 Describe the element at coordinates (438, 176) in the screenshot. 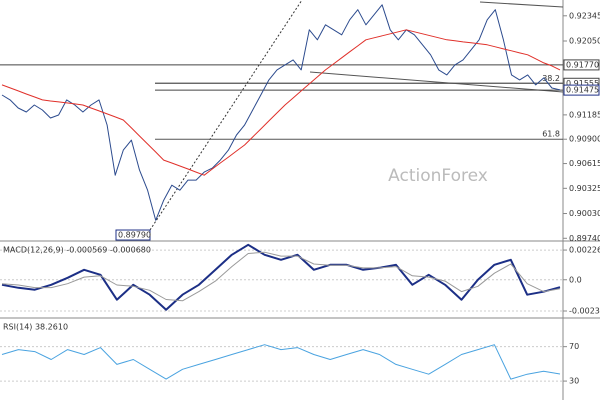

I see `watermark: ActionForex` at that location.